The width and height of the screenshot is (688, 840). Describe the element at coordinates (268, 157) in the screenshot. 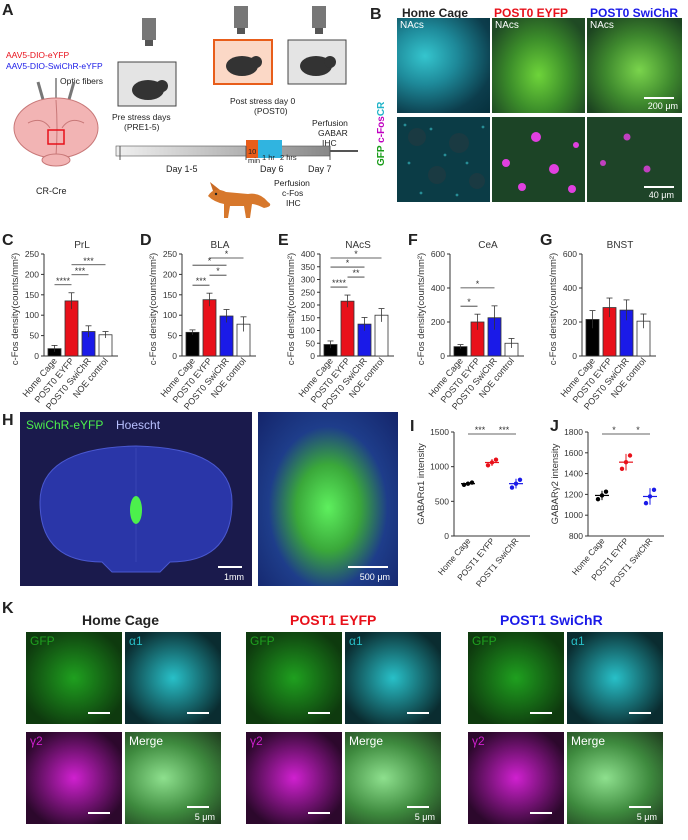

I see `hr1-label: 1 hr` at that location.